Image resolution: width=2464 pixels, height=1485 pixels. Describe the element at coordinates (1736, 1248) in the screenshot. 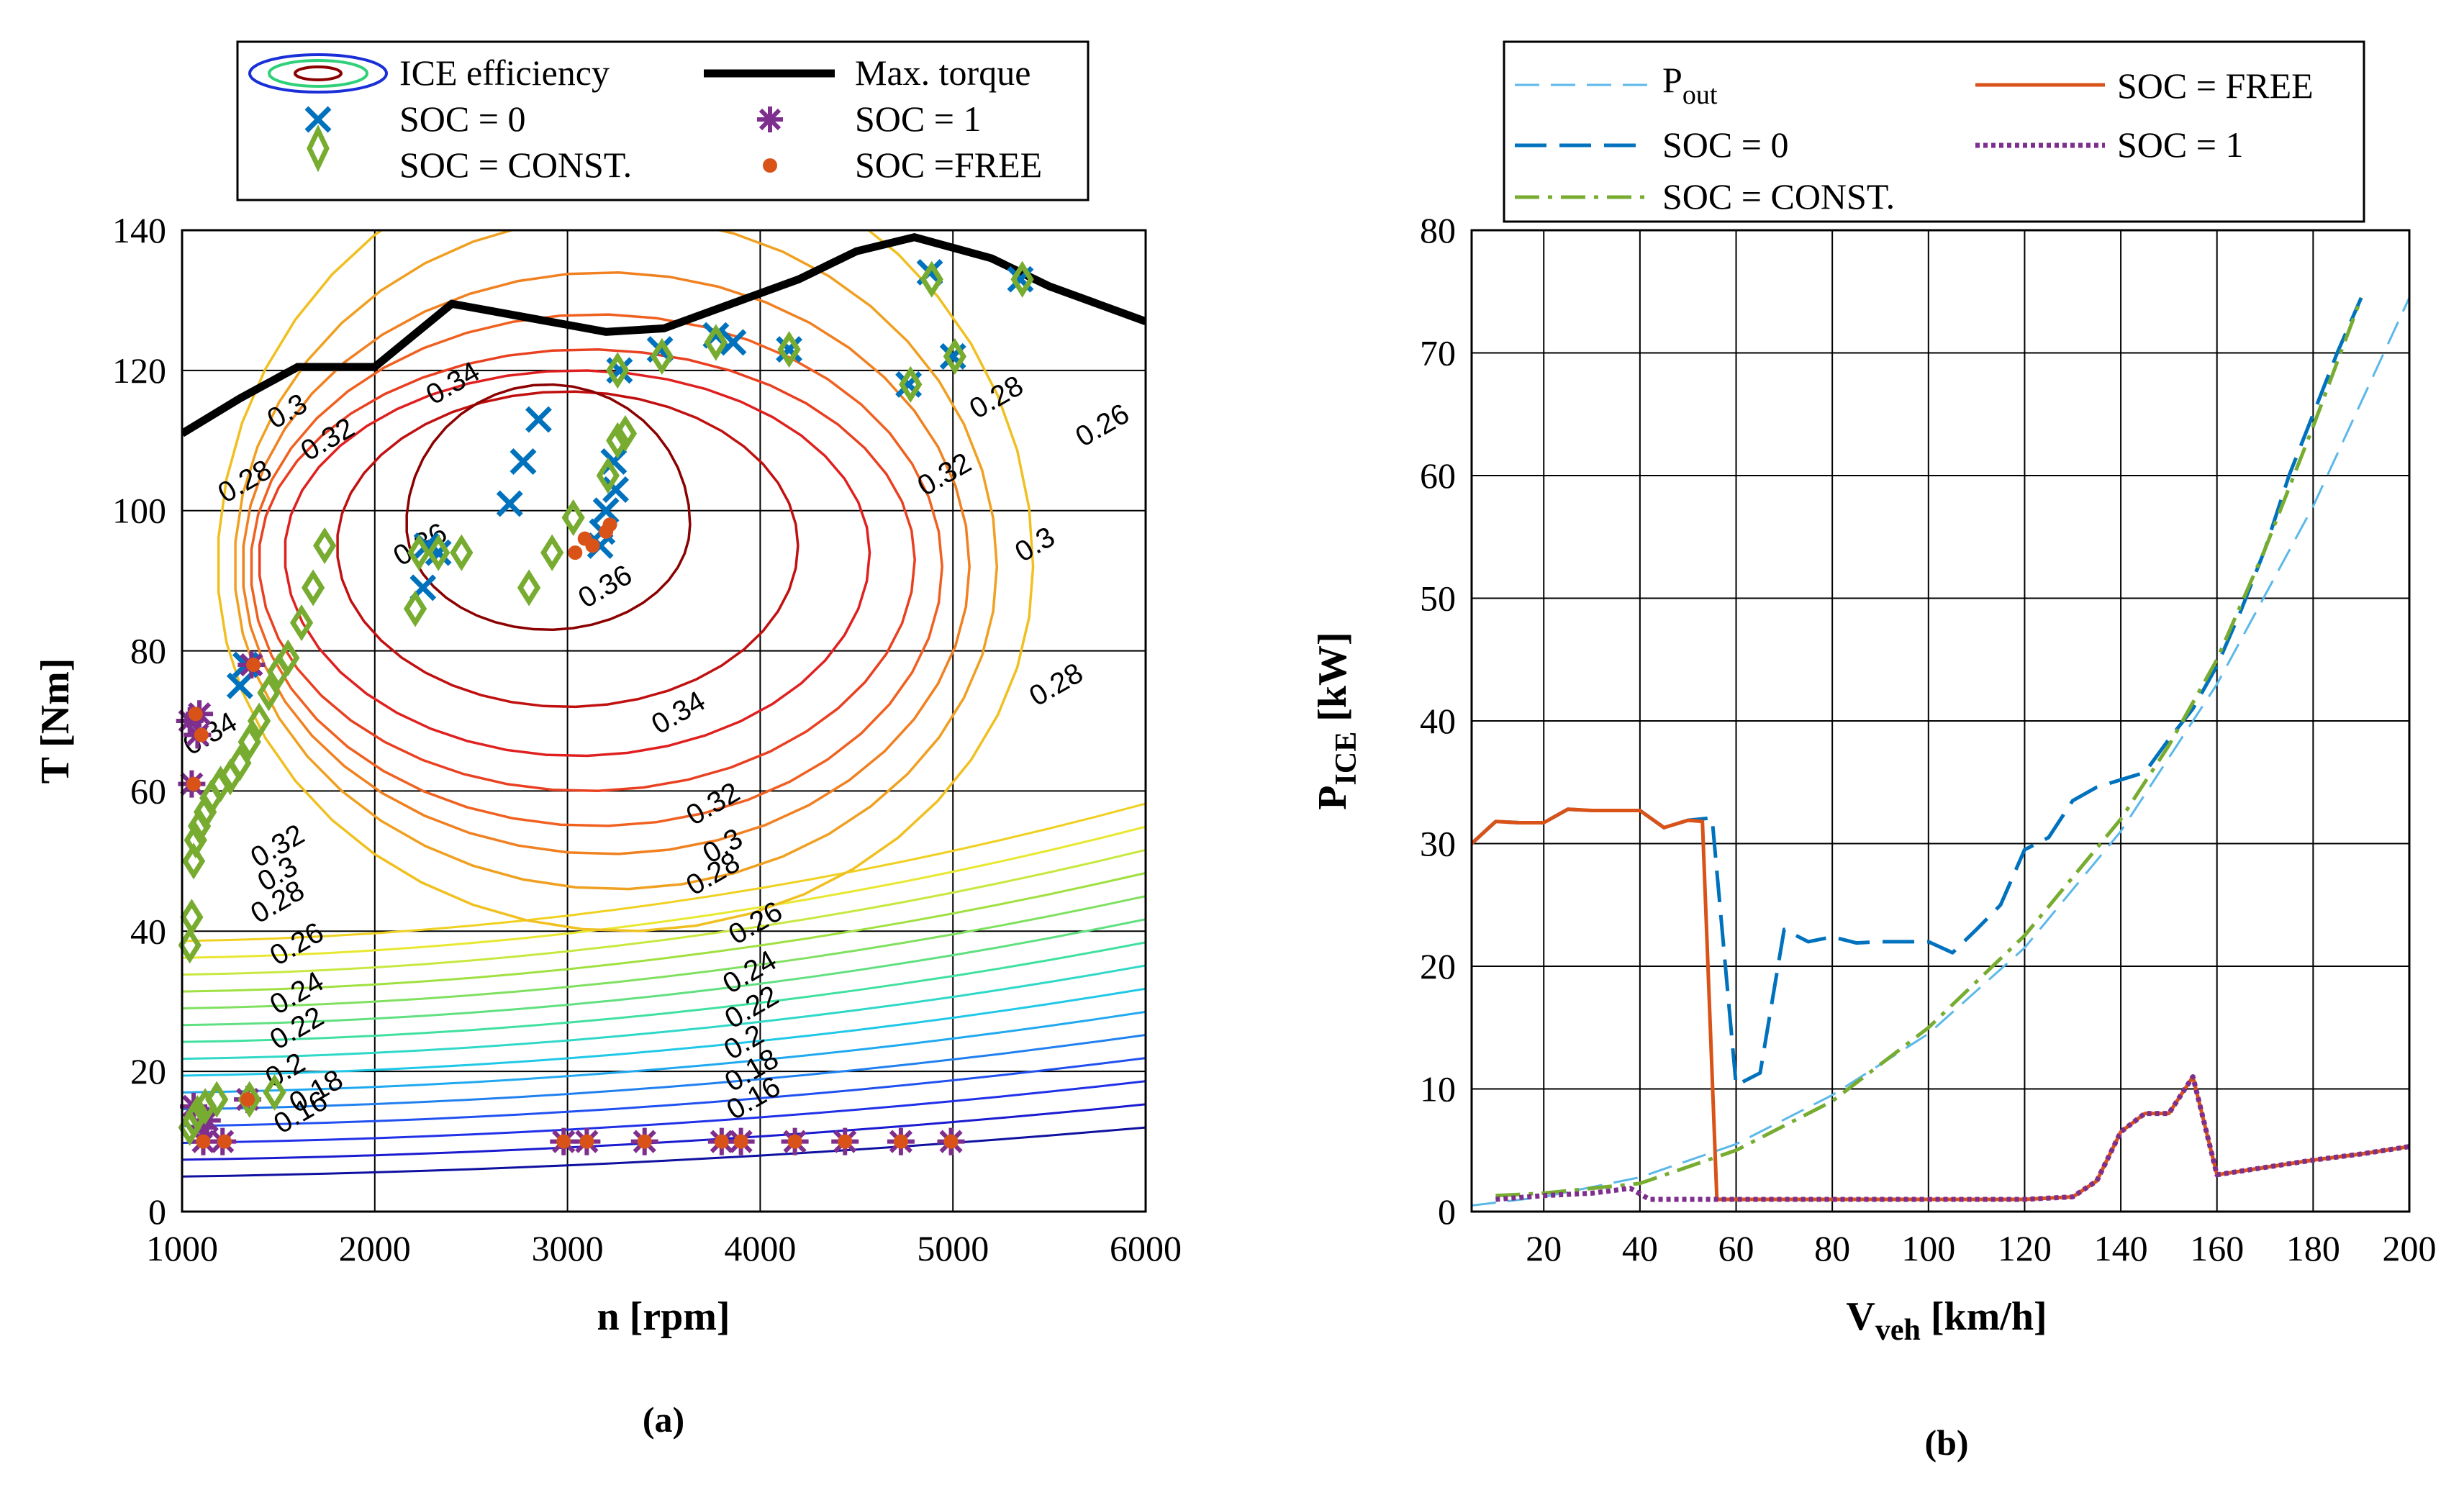

I see `x-tick-label-b: 60` at that location.